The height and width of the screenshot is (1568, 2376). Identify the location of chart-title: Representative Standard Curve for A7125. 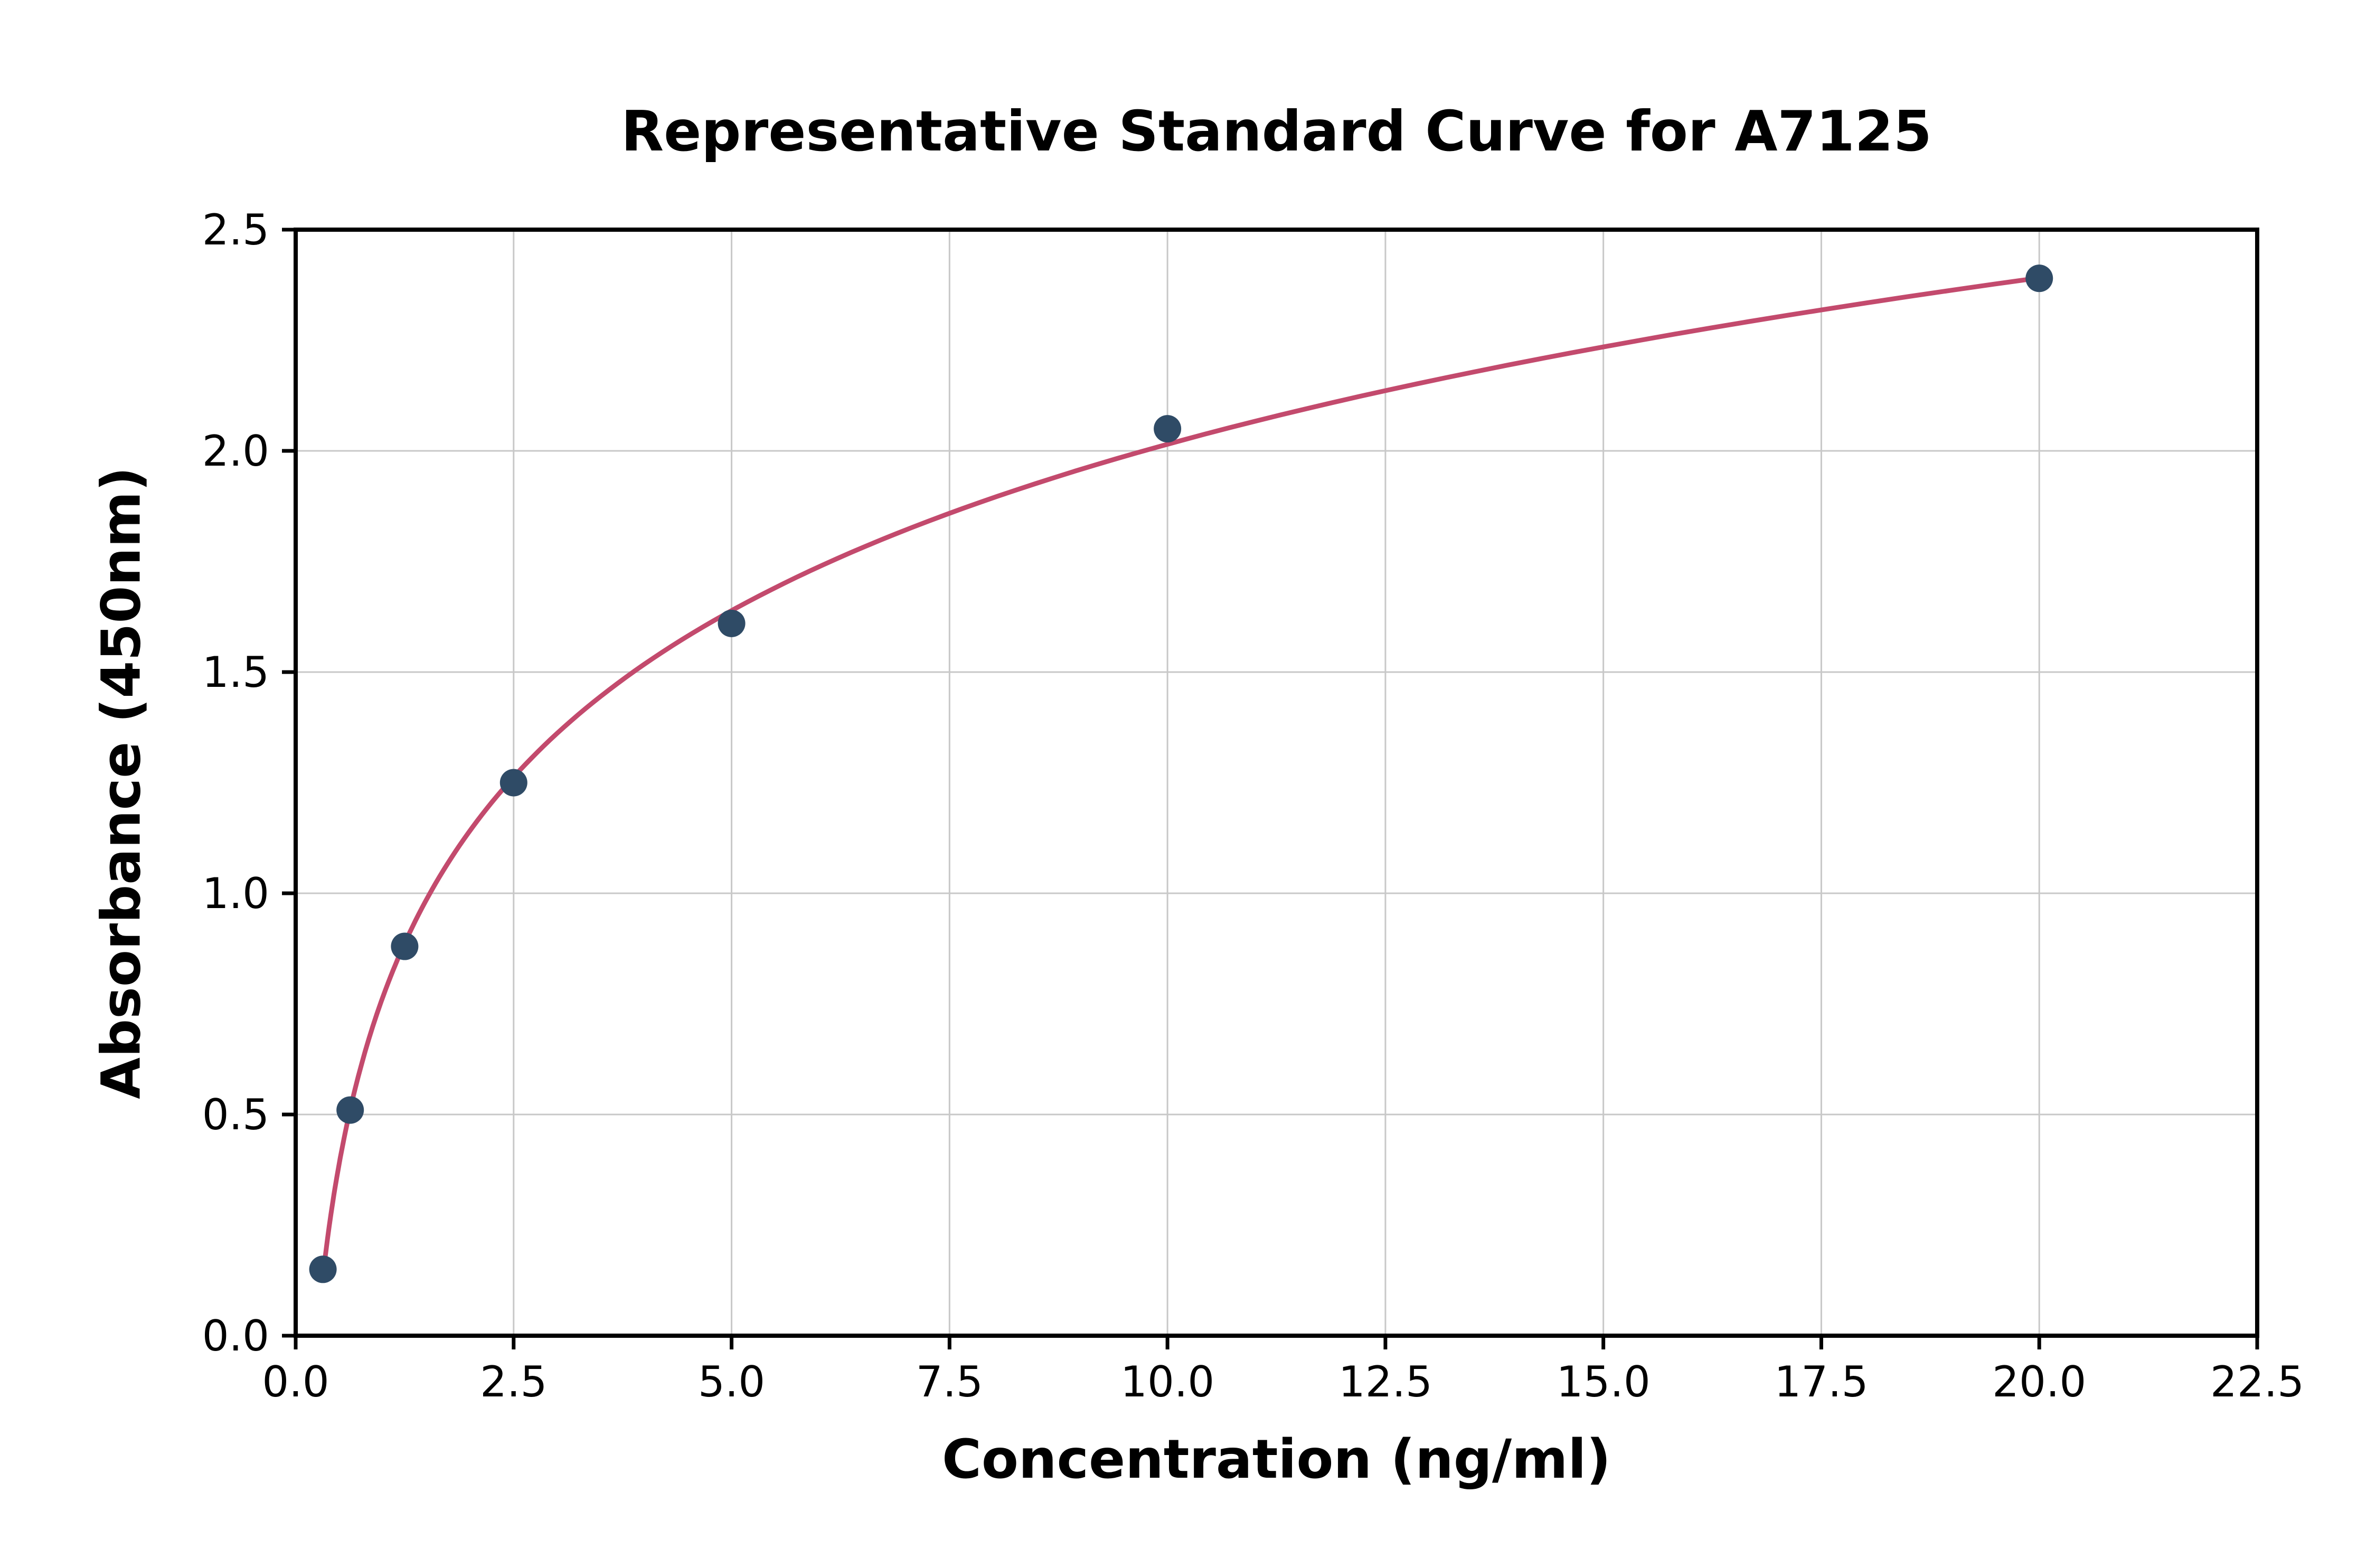
(1277, 131).